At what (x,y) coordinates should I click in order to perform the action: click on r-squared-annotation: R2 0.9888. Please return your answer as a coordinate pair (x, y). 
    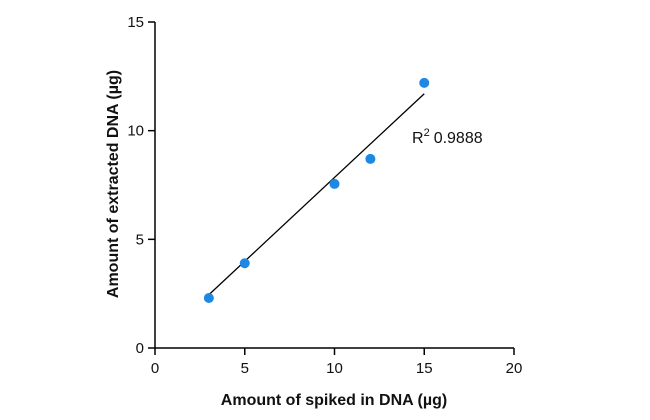
    Looking at the image, I should click on (447, 137).